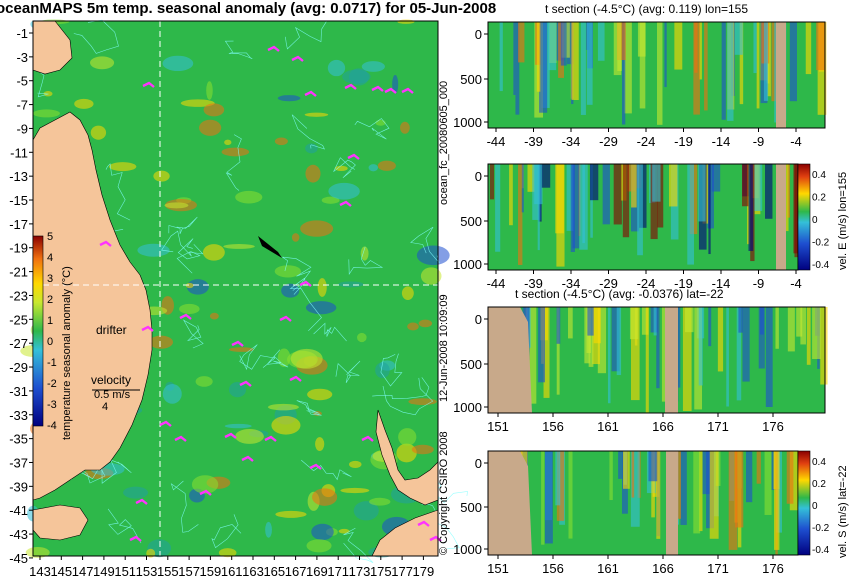 Image resolution: width=850 pixels, height=580 pixels. I want to click on section-x-tick-label: -34, so click(571, 141).